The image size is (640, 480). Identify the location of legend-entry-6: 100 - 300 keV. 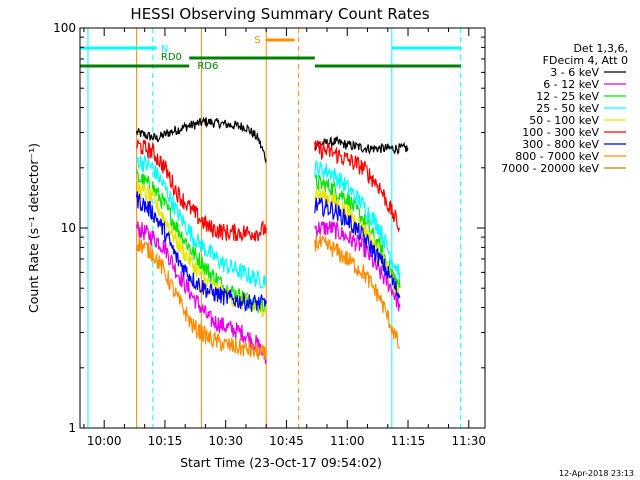
(560, 132).